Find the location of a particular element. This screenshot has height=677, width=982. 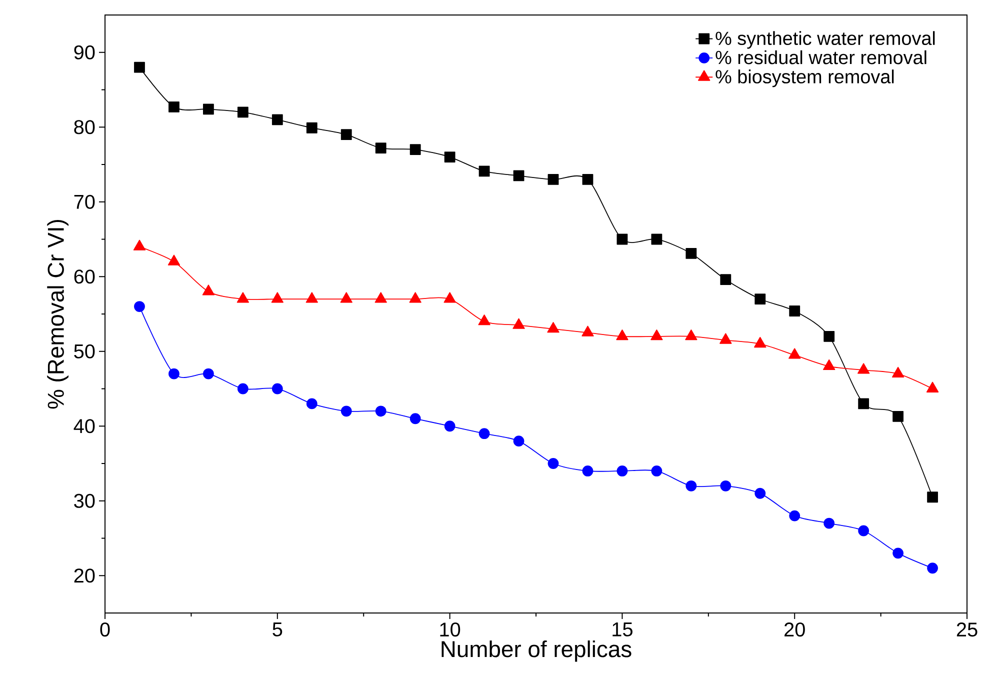

y-tick-label: 60 is located at coordinates (84, 277).